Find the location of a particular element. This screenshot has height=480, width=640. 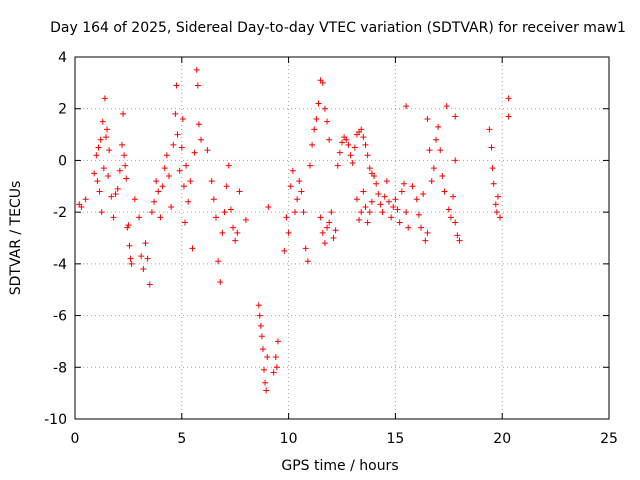

x-tick-label: 10 is located at coordinates (289, 439).